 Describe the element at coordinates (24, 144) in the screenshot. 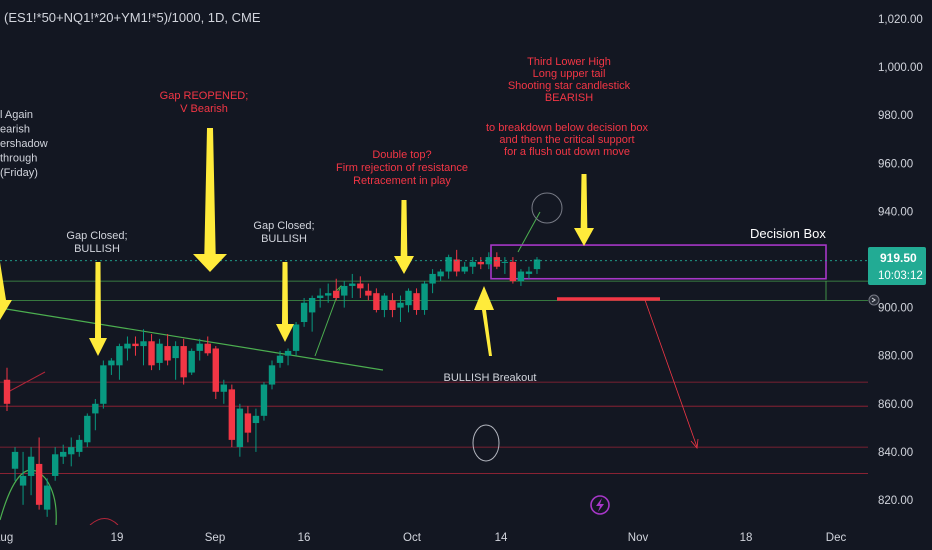

I see `annotation-text: ershadow` at that location.